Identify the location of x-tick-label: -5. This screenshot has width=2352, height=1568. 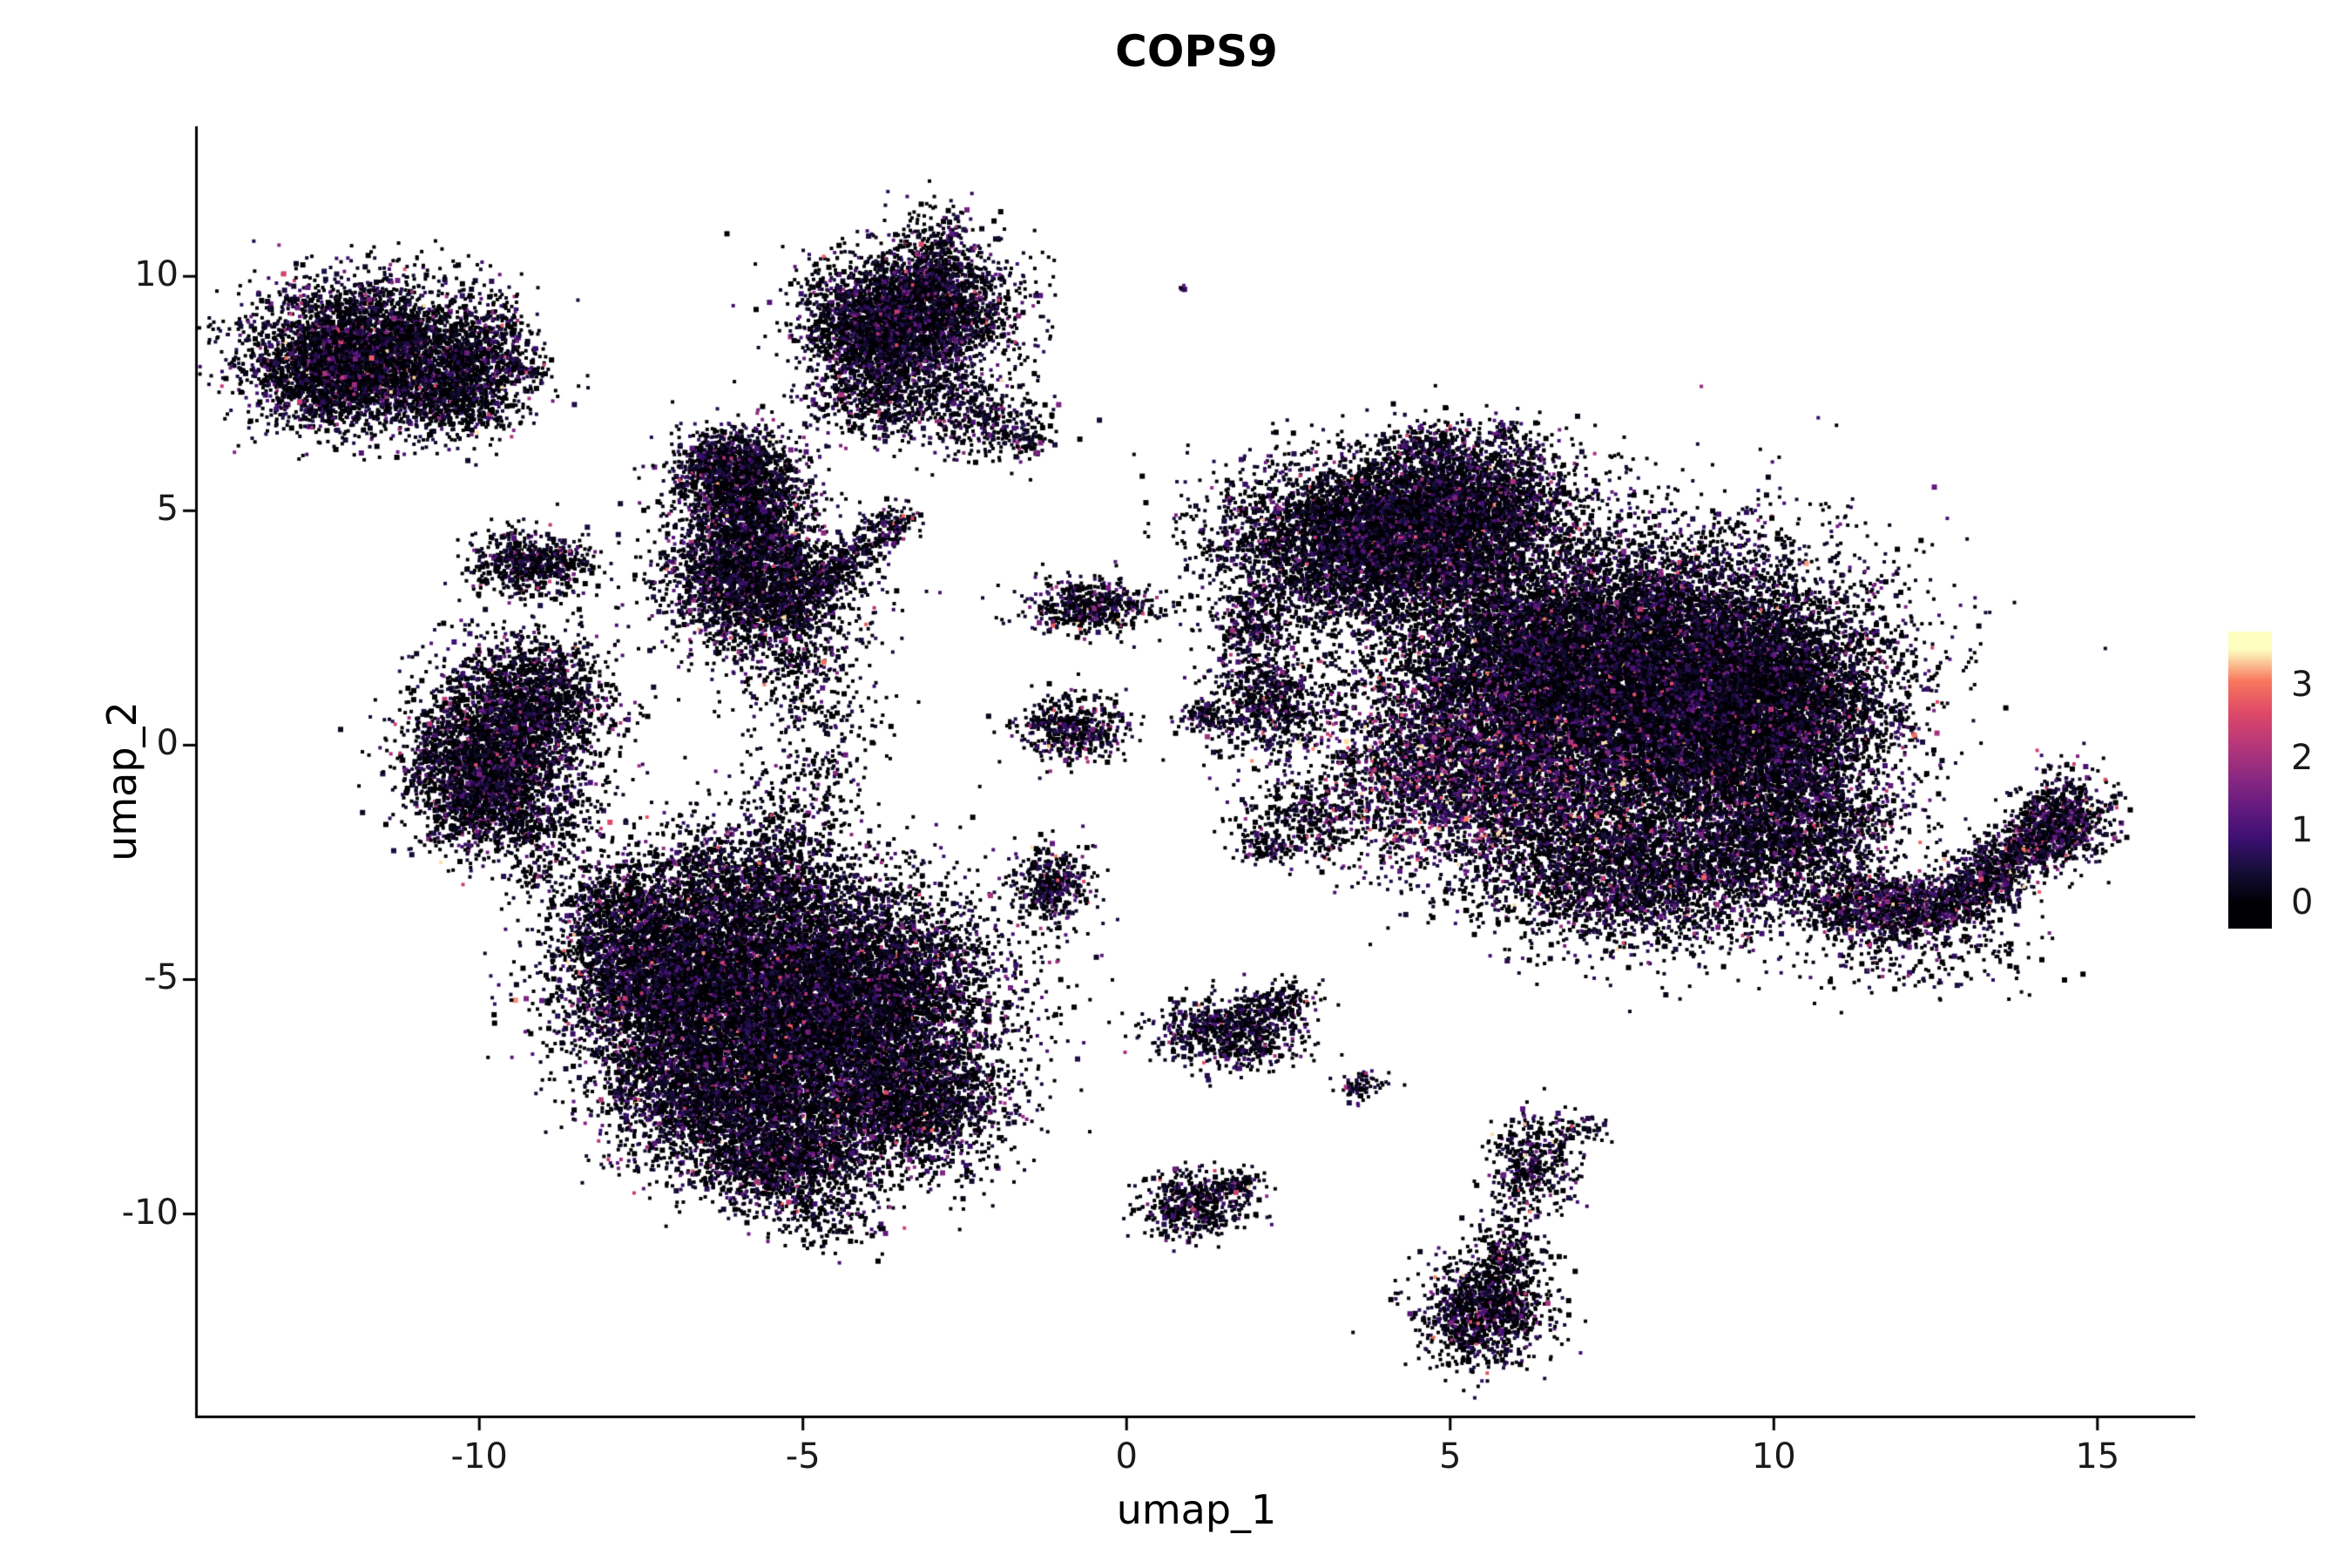
(803, 1457).